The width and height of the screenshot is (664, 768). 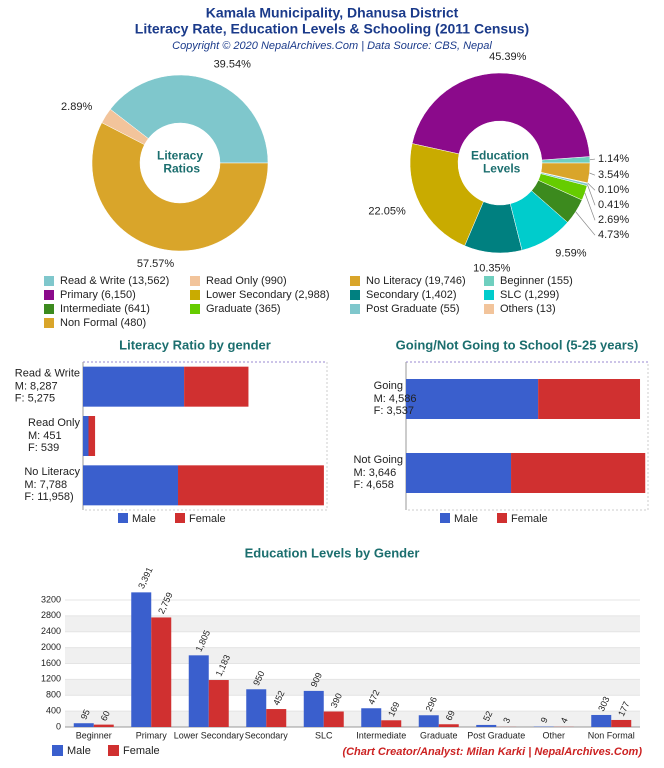 I want to click on y-tick-label: 400, so click(x=53, y=710).